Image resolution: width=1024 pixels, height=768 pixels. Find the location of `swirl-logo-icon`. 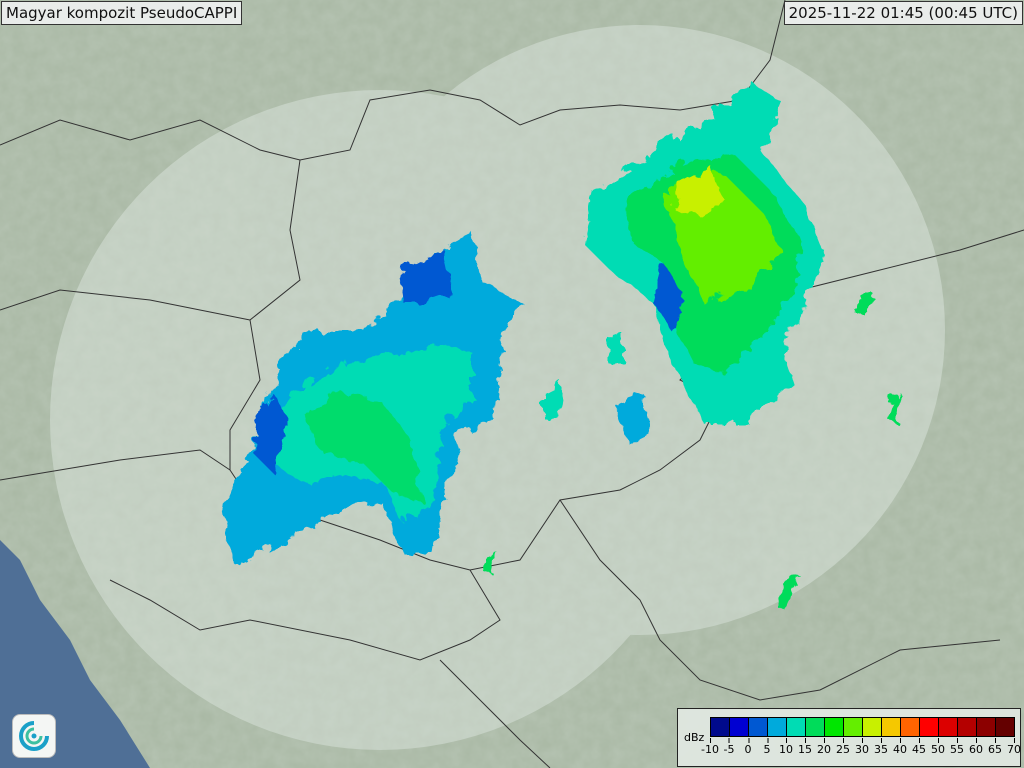

swirl-logo-icon is located at coordinates (34, 736).